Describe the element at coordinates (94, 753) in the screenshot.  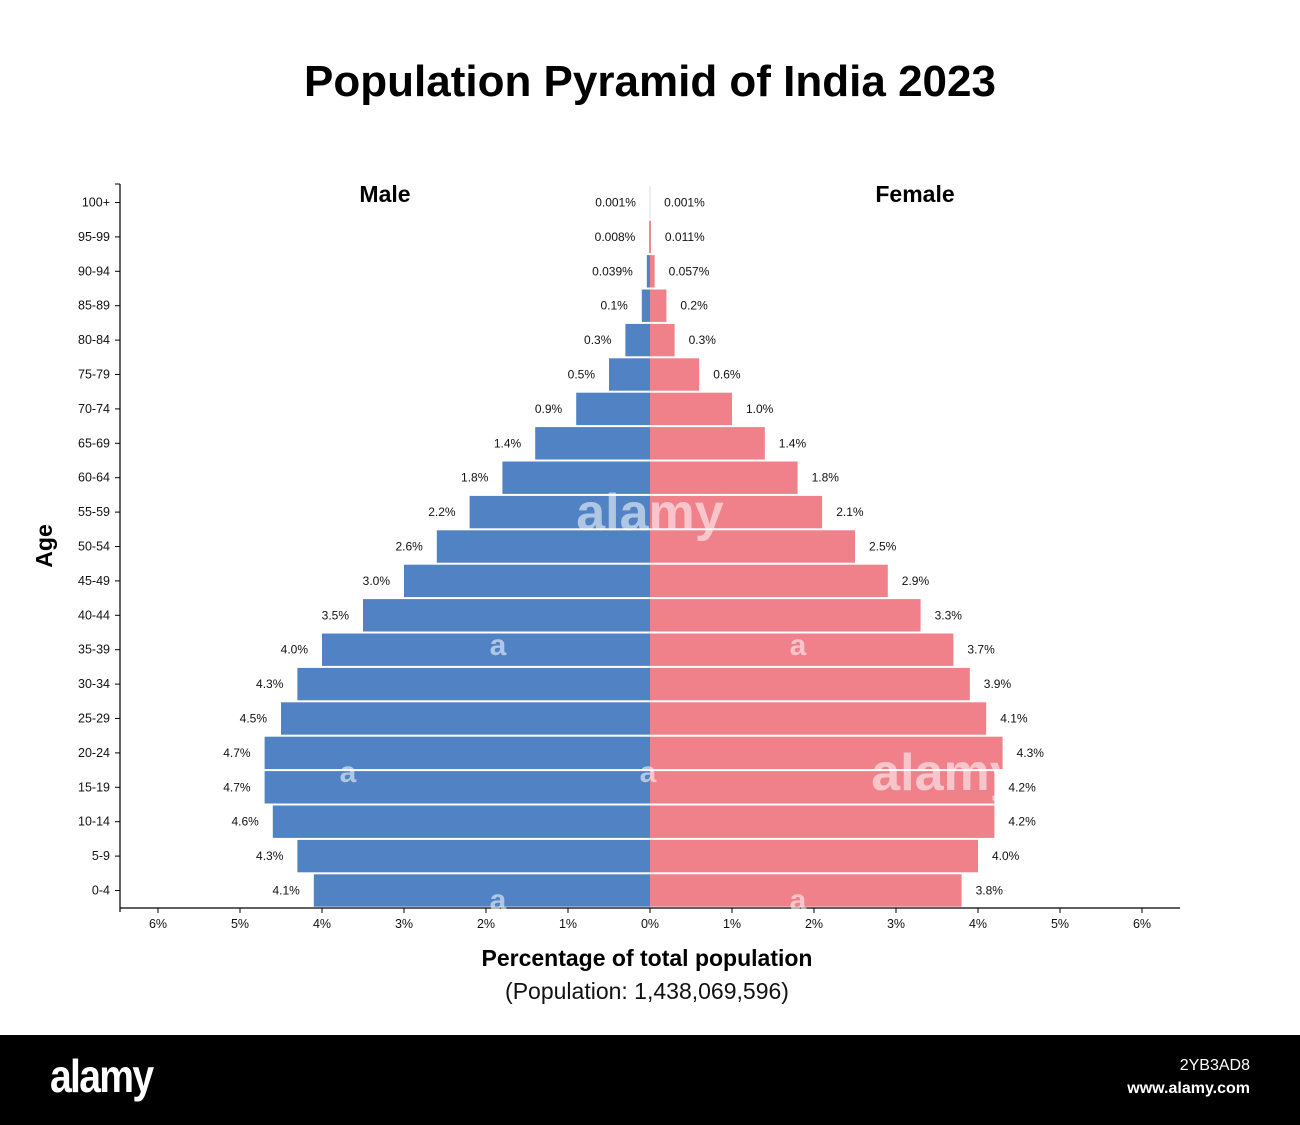
I see `y-tick-label: 20-24` at that location.